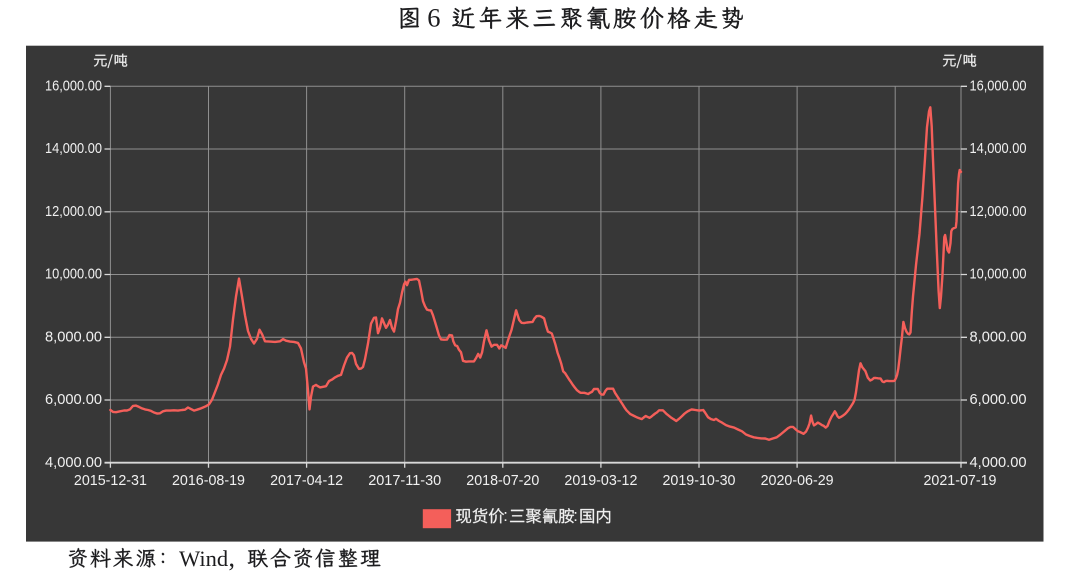 The width and height of the screenshot is (1080, 574). What do you see at coordinates (433, 18) in the screenshot?
I see `svg-text: 6` at bounding box center [433, 18].